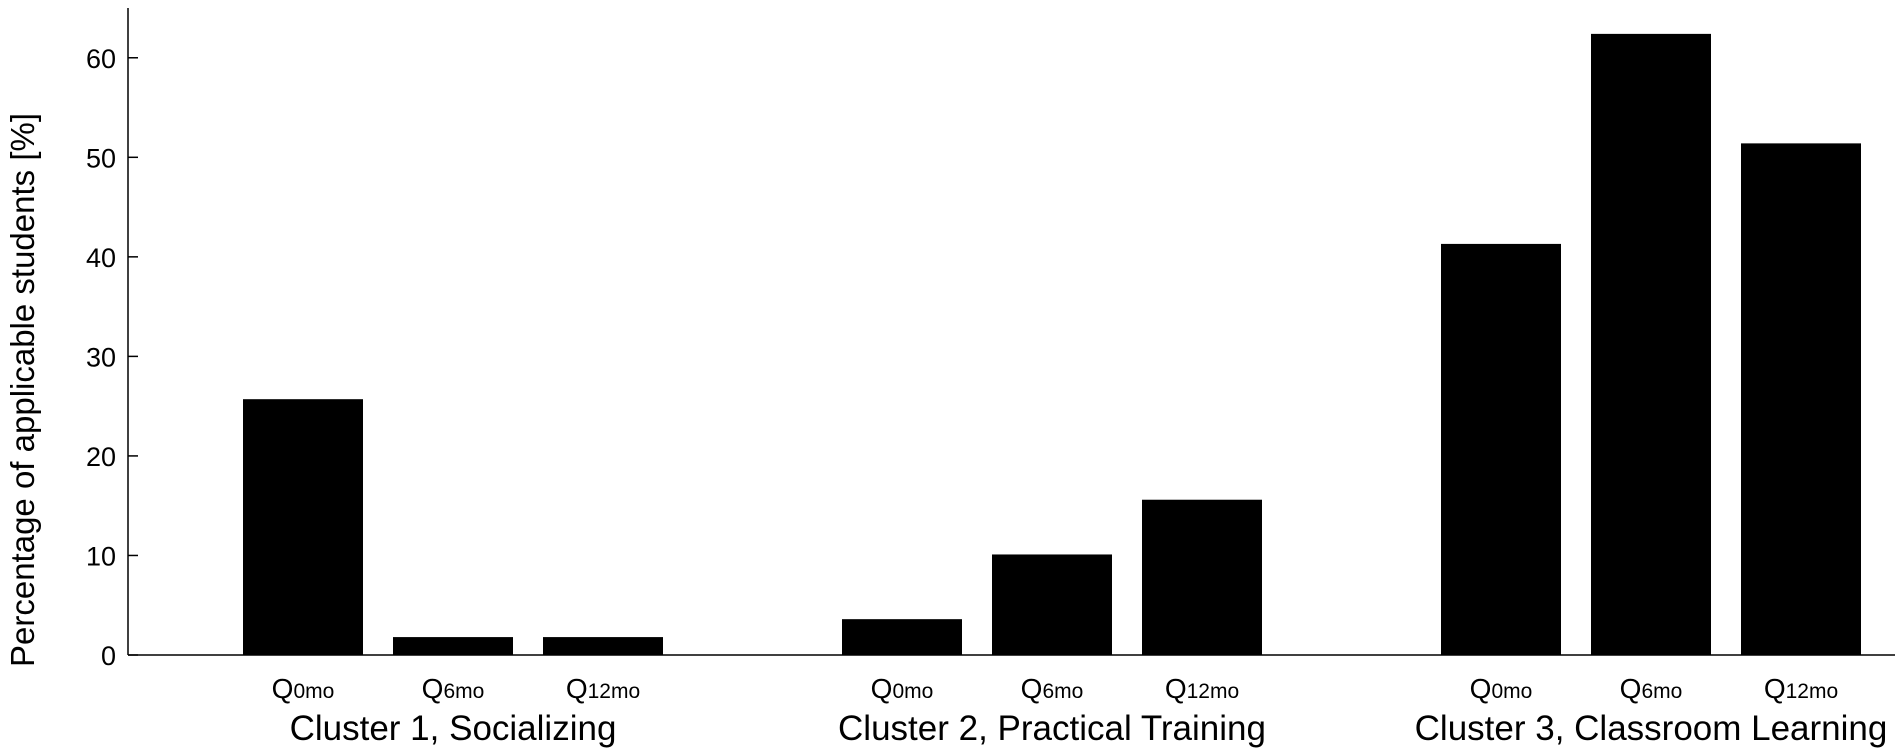 The height and width of the screenshot is (752, 1902). What do you see at coordinates (101, 59) in the screenshot?
I see `y-tick-label: 60` at bounding box center [101, 59].